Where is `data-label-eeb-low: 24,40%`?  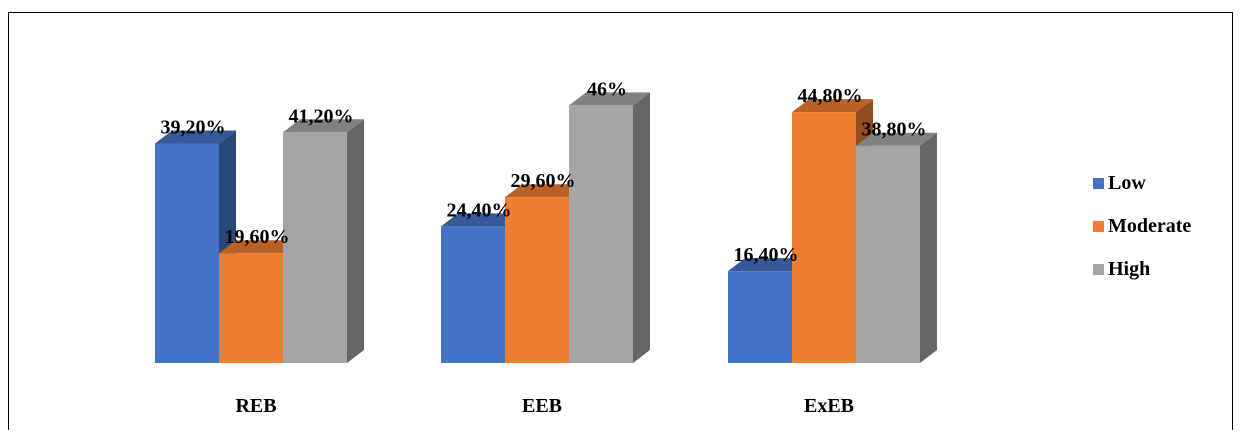
data-label-eeb-low: 24,40% is located at coordinates (479, 210).